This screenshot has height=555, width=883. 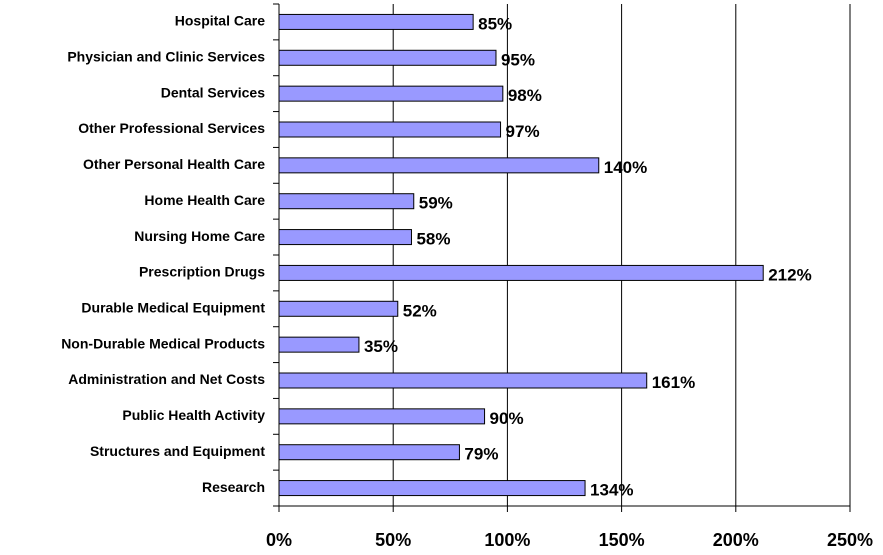 What do you see at coordinates (279, 540) in the screenshot?
I see `x-tick-label: 0%` at bounding box center [279, 540].